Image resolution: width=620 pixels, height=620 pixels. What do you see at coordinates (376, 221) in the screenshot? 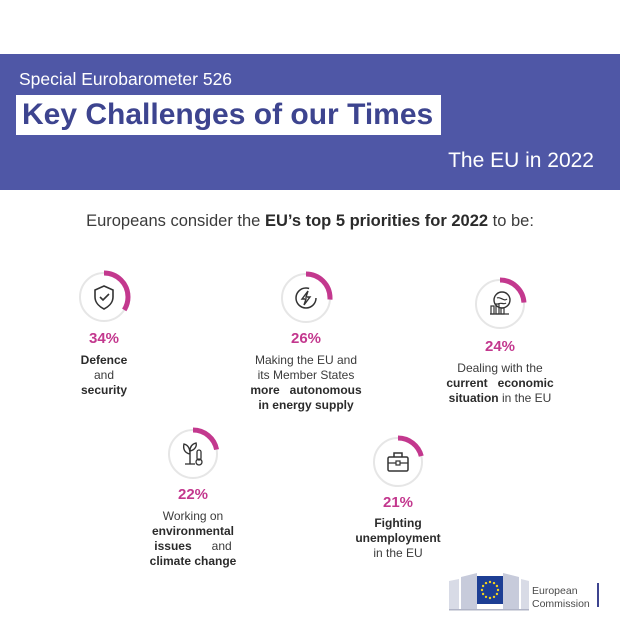
I see `intro-bold: EU’s top 5 priorities for 2022` at bounding box center [376, 221].